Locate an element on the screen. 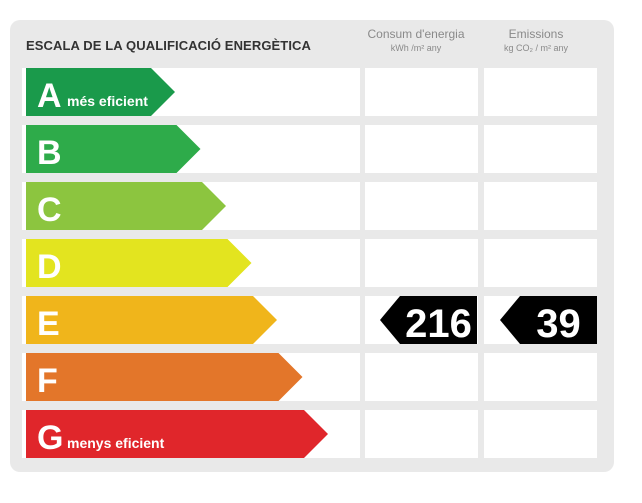  consum-cell-a is located at coordinates (421, 92).